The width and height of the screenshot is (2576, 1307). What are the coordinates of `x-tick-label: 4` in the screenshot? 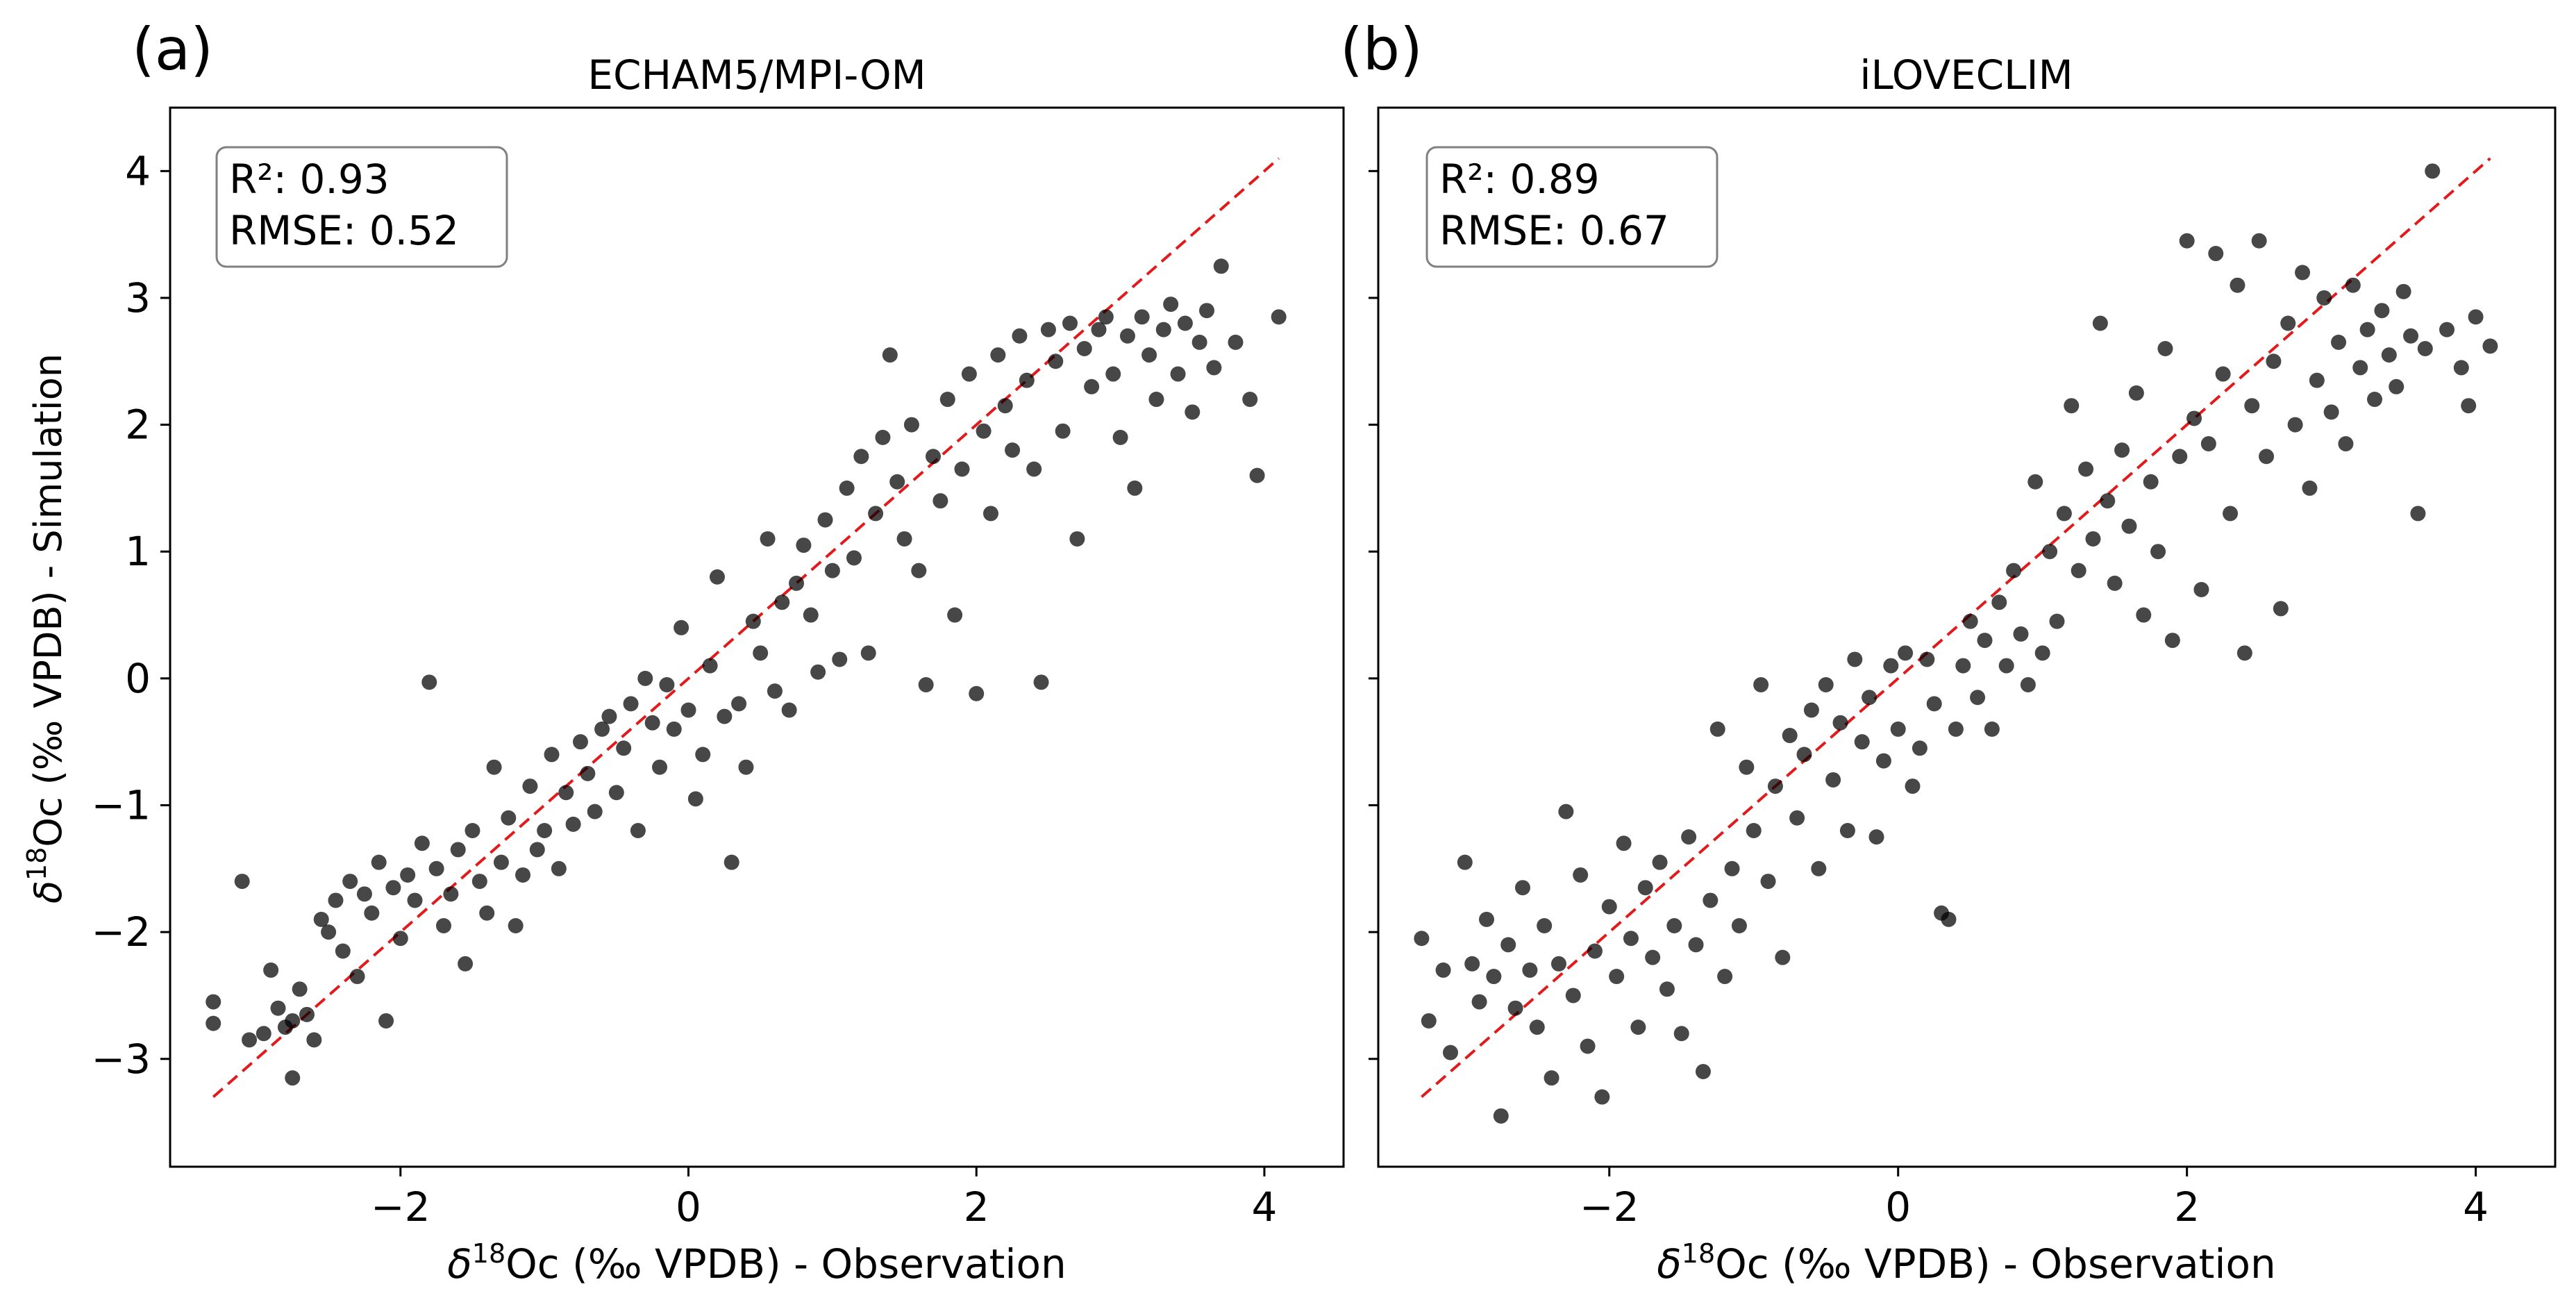 It's located at (2476, 1207).